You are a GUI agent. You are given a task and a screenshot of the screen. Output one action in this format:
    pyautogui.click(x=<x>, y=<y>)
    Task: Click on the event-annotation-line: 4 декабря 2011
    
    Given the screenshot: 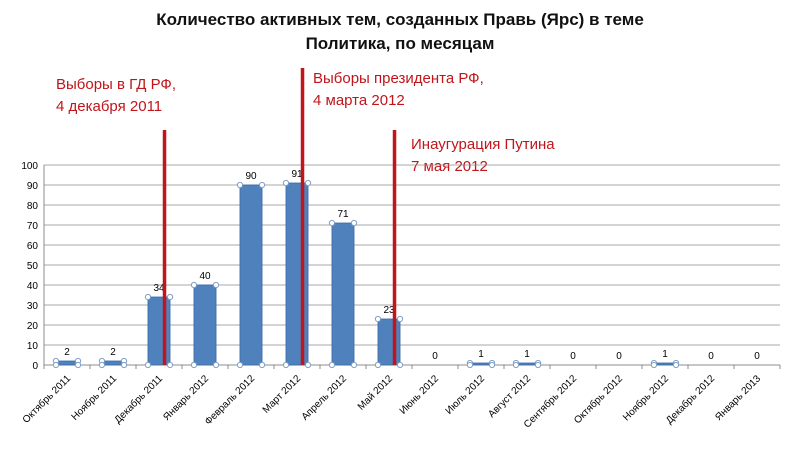 What is the action you would take?
    pyautogui.click(x=109, y=106)
    